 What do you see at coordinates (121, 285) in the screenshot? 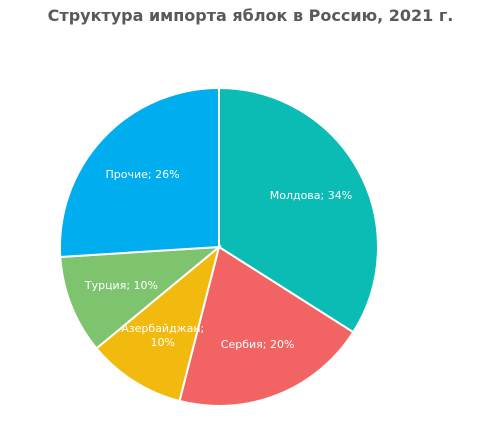
I see `data-label: Турция; 10%` at bounding box center [121, 285].